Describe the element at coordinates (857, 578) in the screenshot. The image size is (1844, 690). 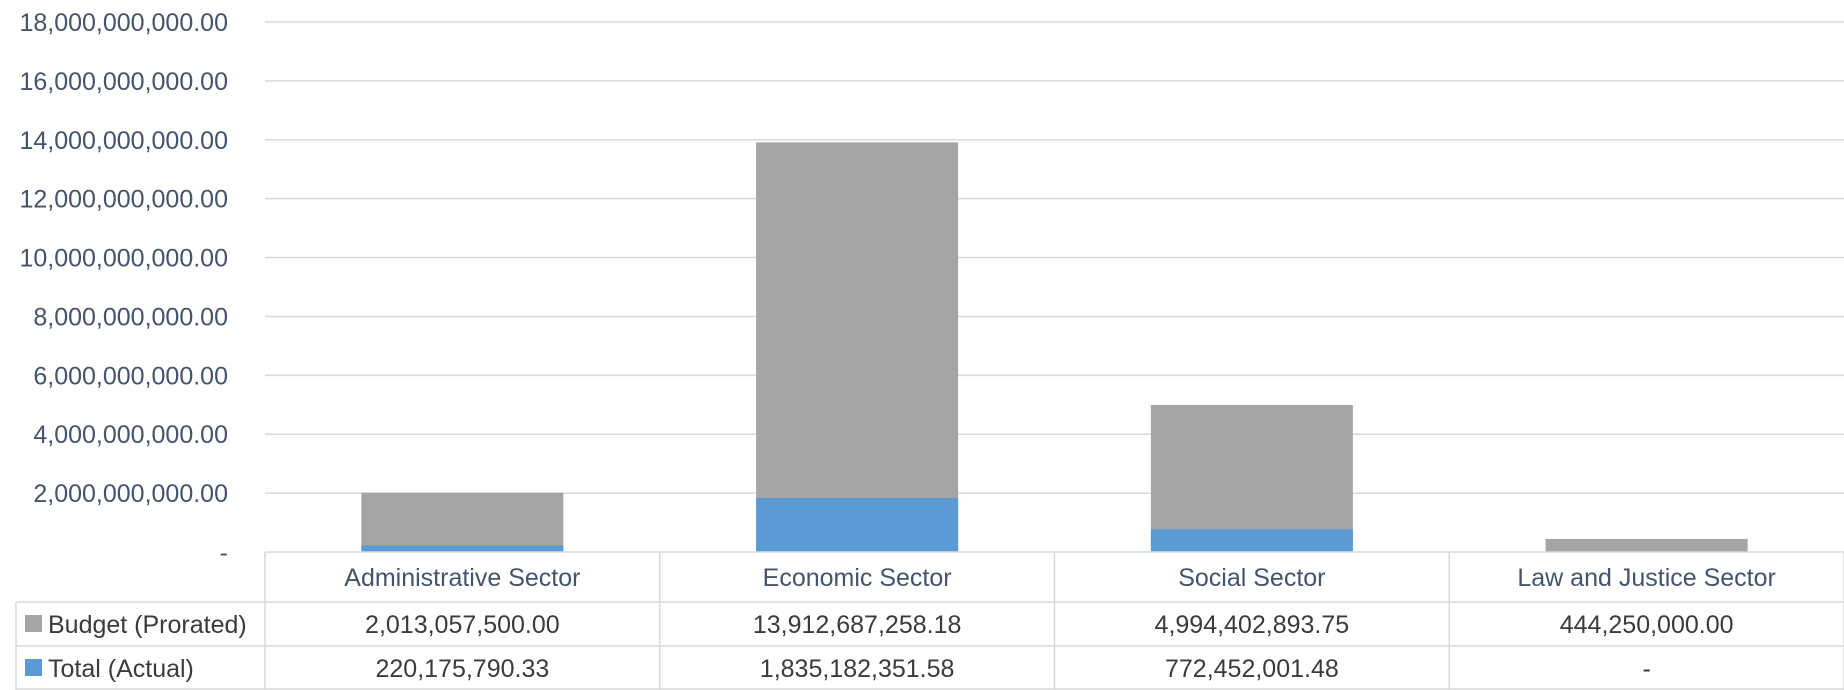
I see `x-category-label: Economic Sector` at that location.